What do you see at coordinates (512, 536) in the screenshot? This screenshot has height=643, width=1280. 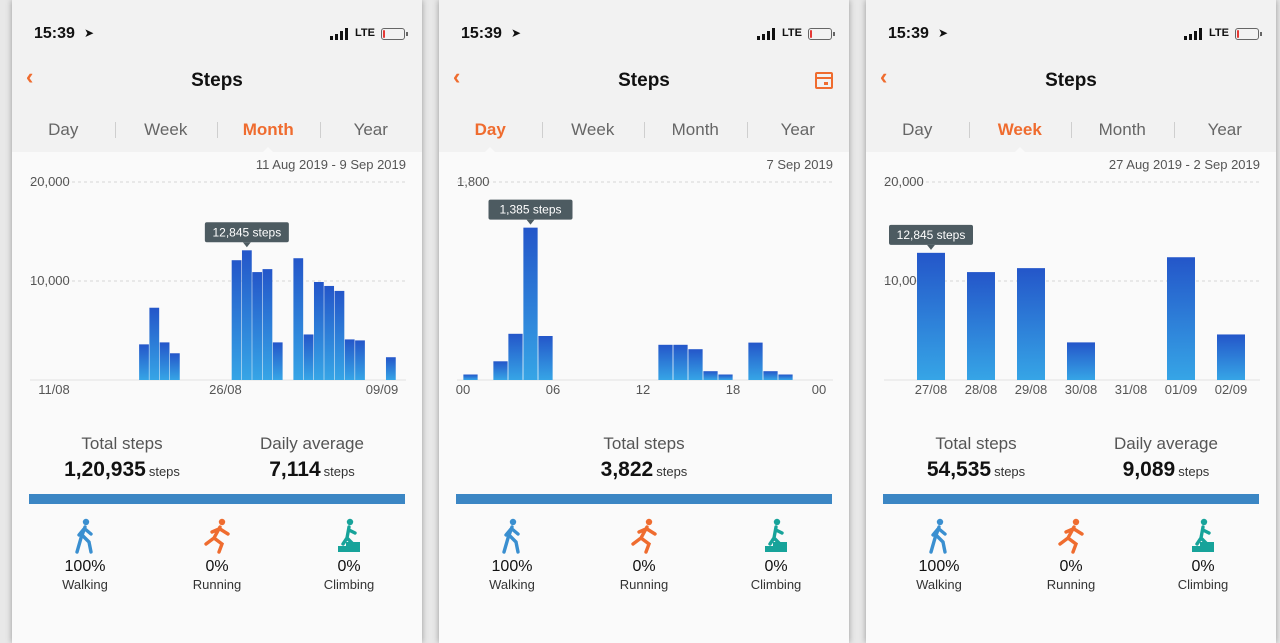 I see `walking-icon` at bounding box center [512, 536].